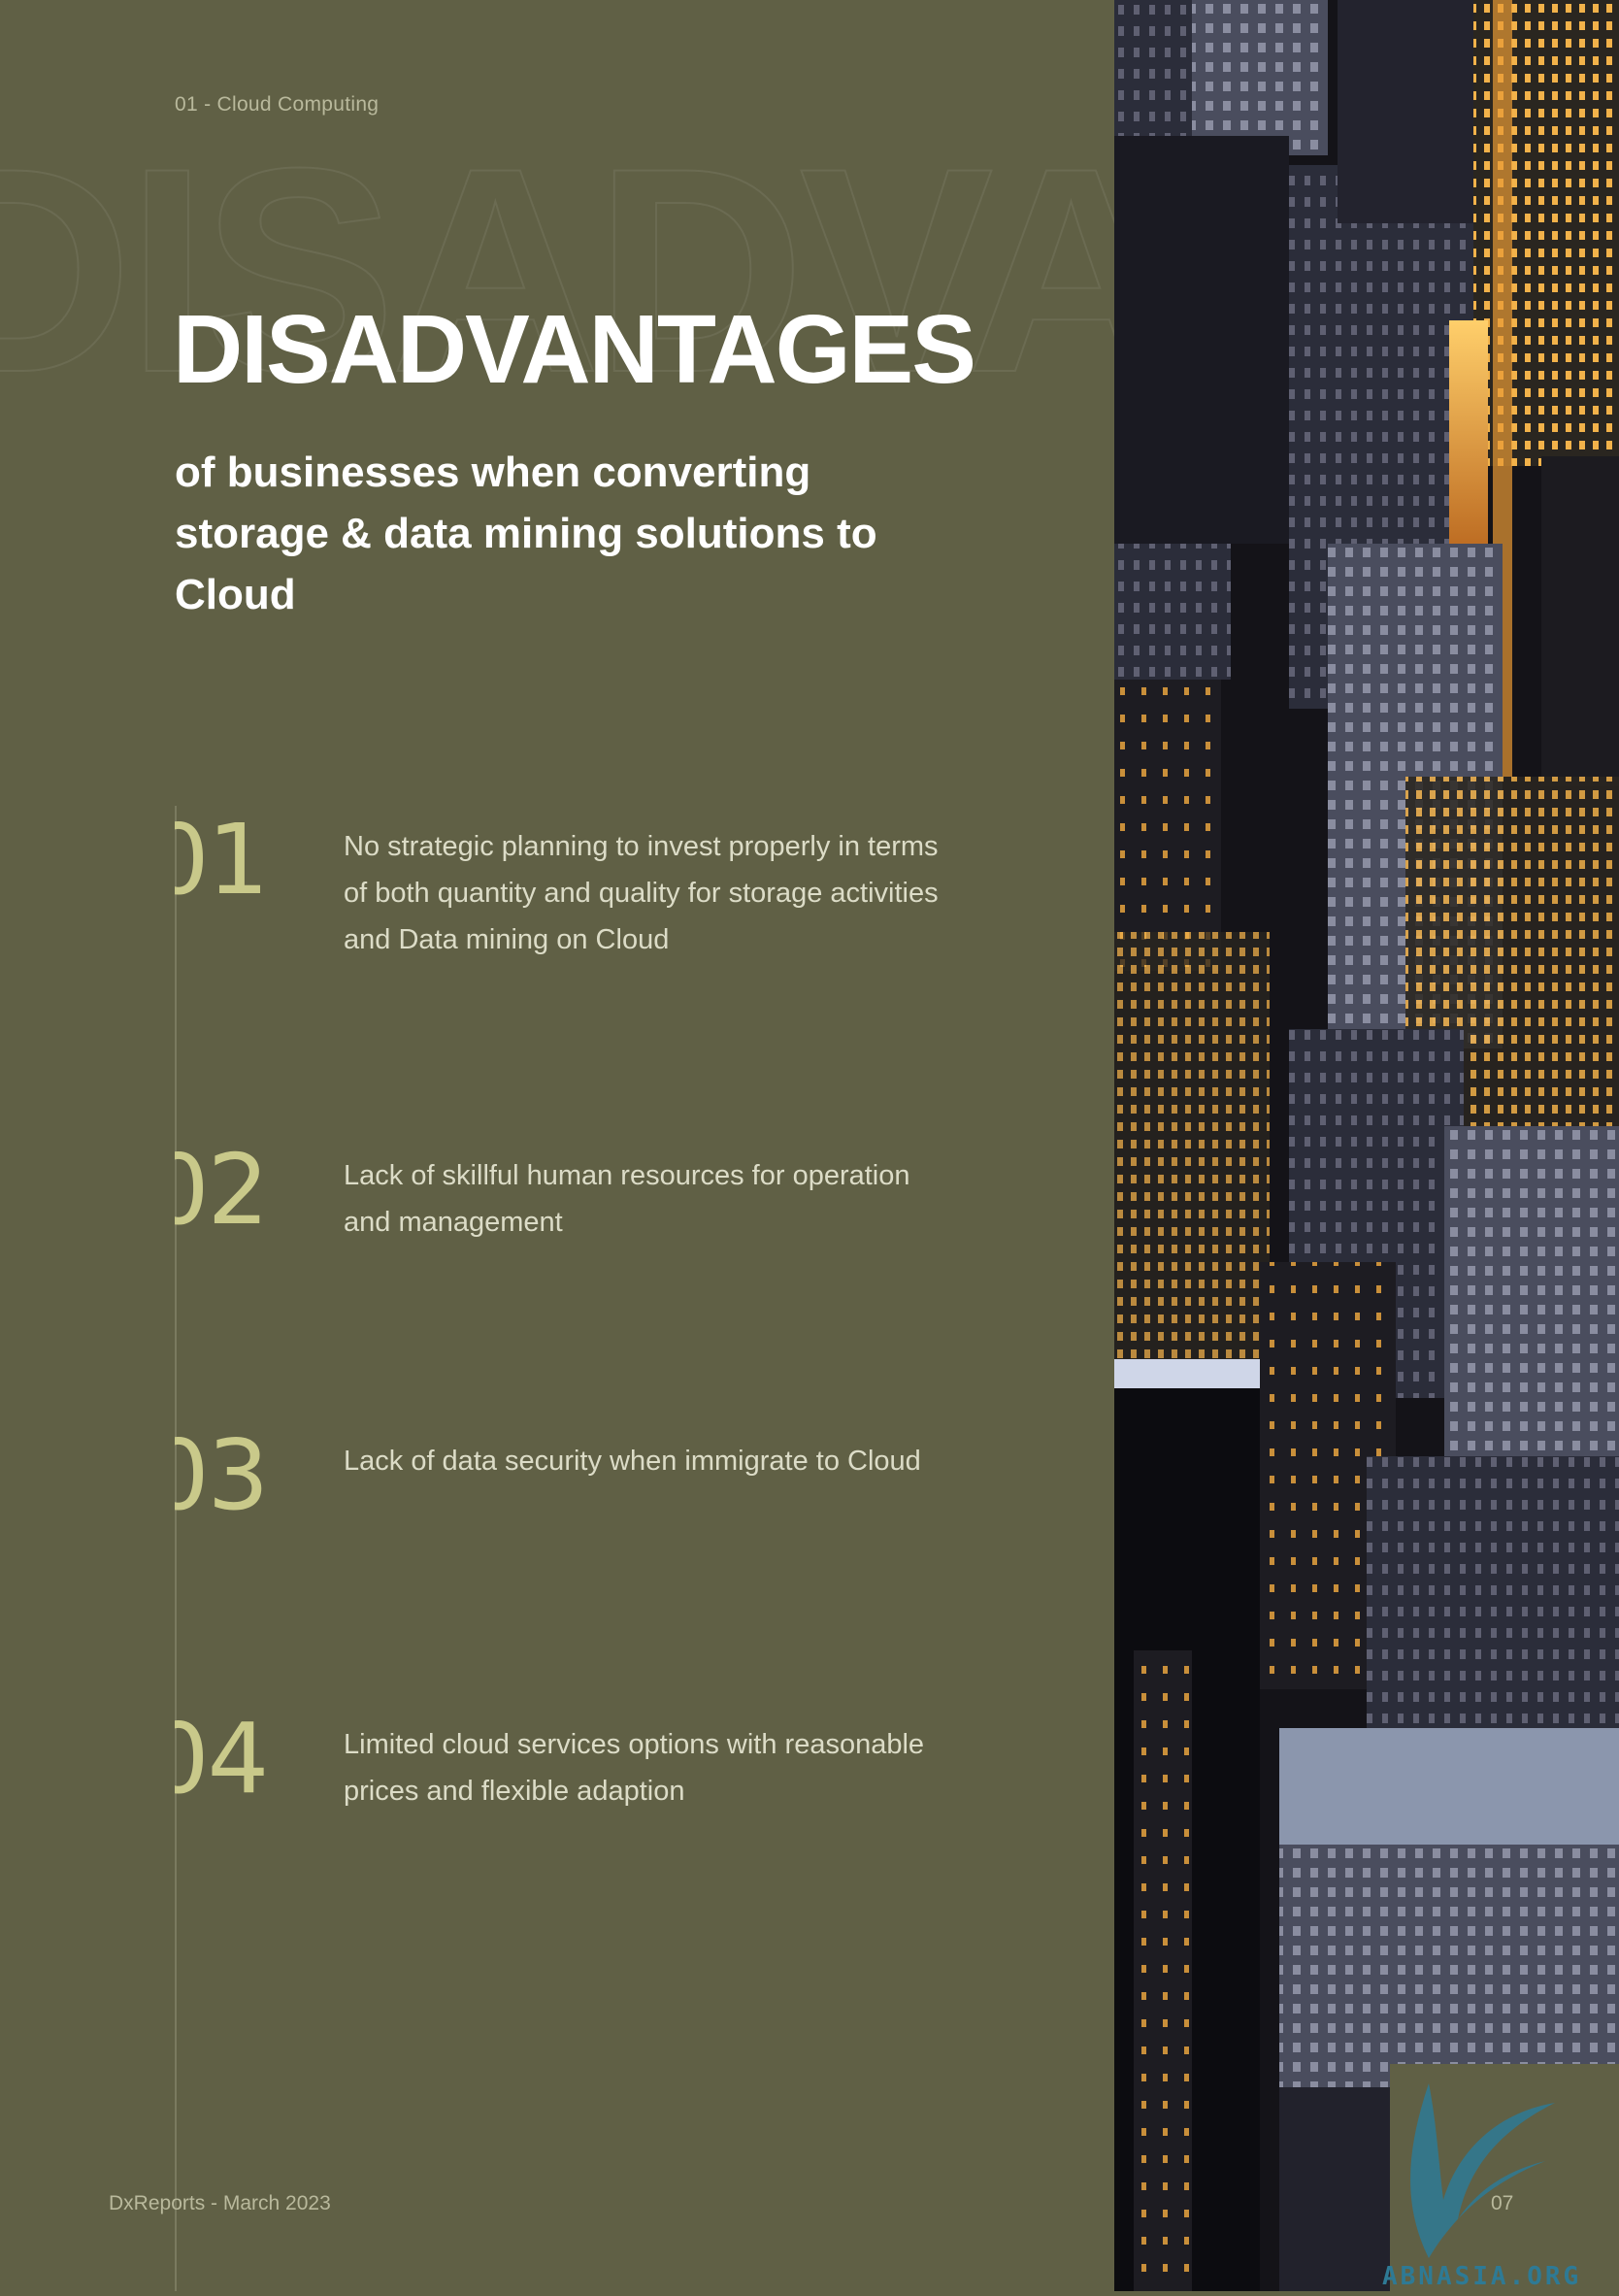 The image size is (1619, 2296). What do you see at coordinates (222, 1194) in the screenshot?
I see `item-number-text: 02` at bounding box center [222, 1194].